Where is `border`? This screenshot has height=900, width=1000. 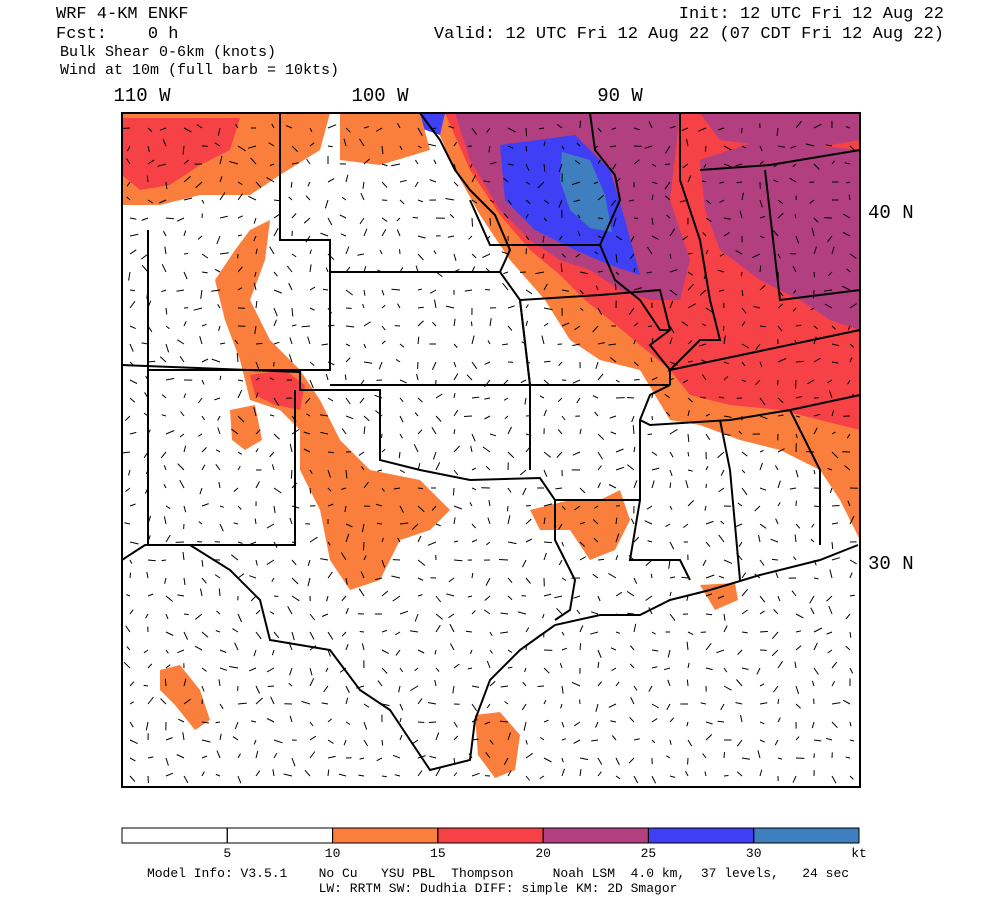 border is located at coordinates (595, 337).